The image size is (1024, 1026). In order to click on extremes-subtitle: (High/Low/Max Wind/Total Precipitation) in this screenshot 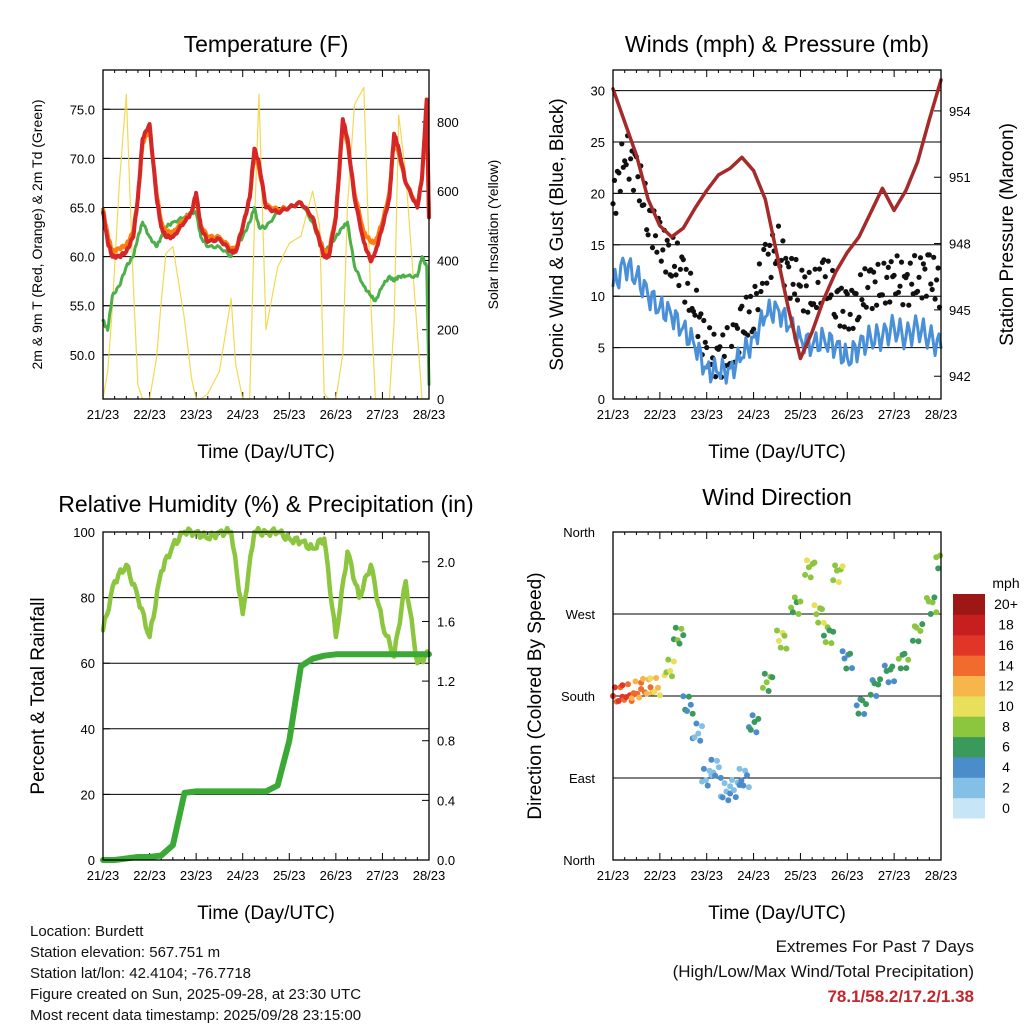, I will do `click(823, 971)`.